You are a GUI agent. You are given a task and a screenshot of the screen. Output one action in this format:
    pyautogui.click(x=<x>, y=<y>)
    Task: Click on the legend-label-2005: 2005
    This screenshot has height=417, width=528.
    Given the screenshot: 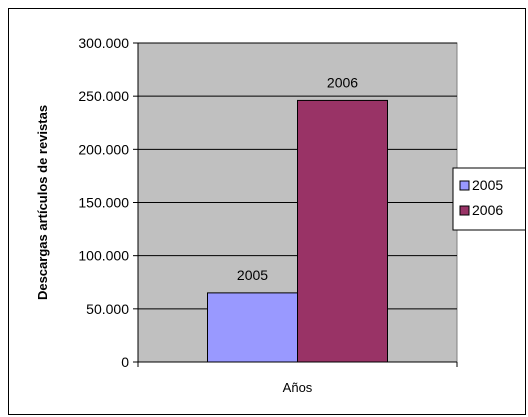 What is the action you would take?
    pyautogui.click(x=487, y=185)
    